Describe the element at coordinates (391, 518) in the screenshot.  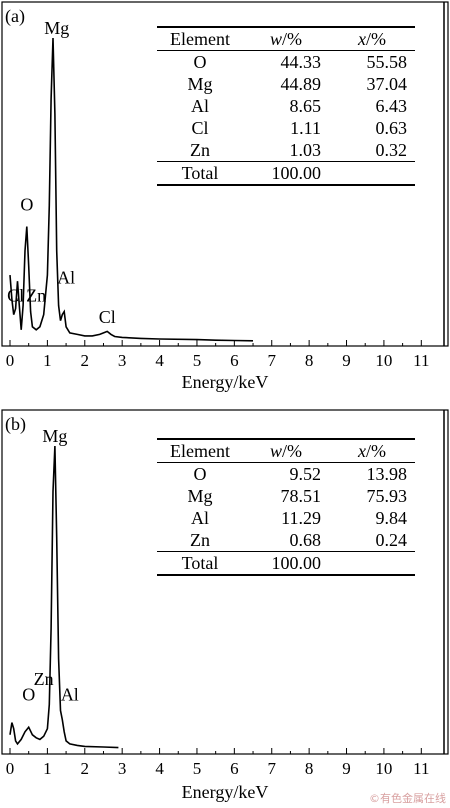
I see `table-cell-value: 9.84` at that location.